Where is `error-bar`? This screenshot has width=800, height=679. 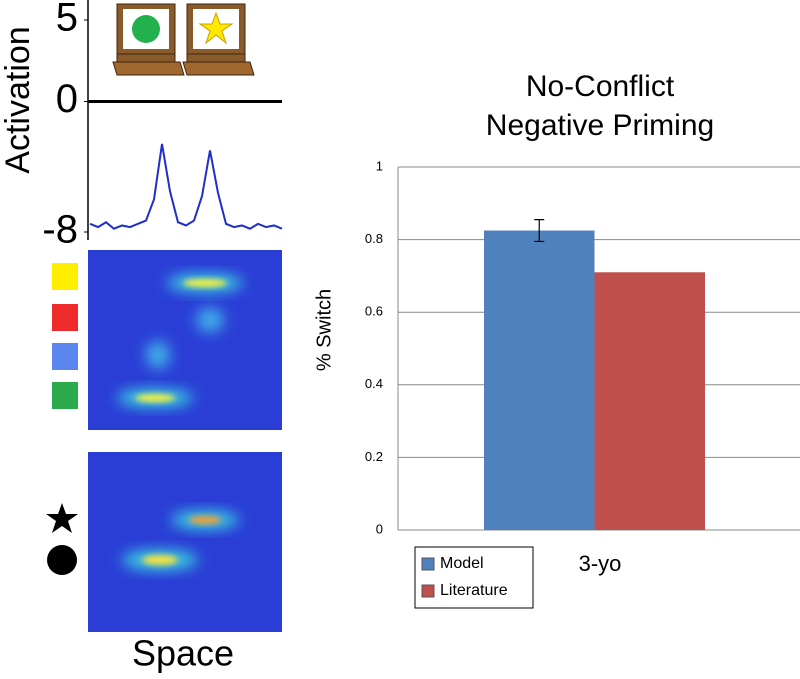 error-bar is located at coordinates (539, 231).